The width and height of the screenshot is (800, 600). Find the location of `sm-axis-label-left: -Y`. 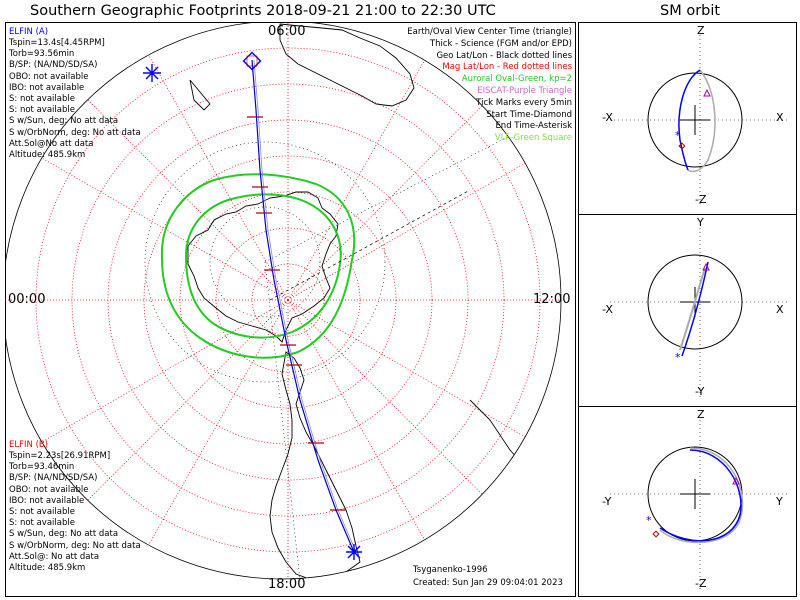

sm-axis-label-left: -Y is located at coordinates (607, 501).